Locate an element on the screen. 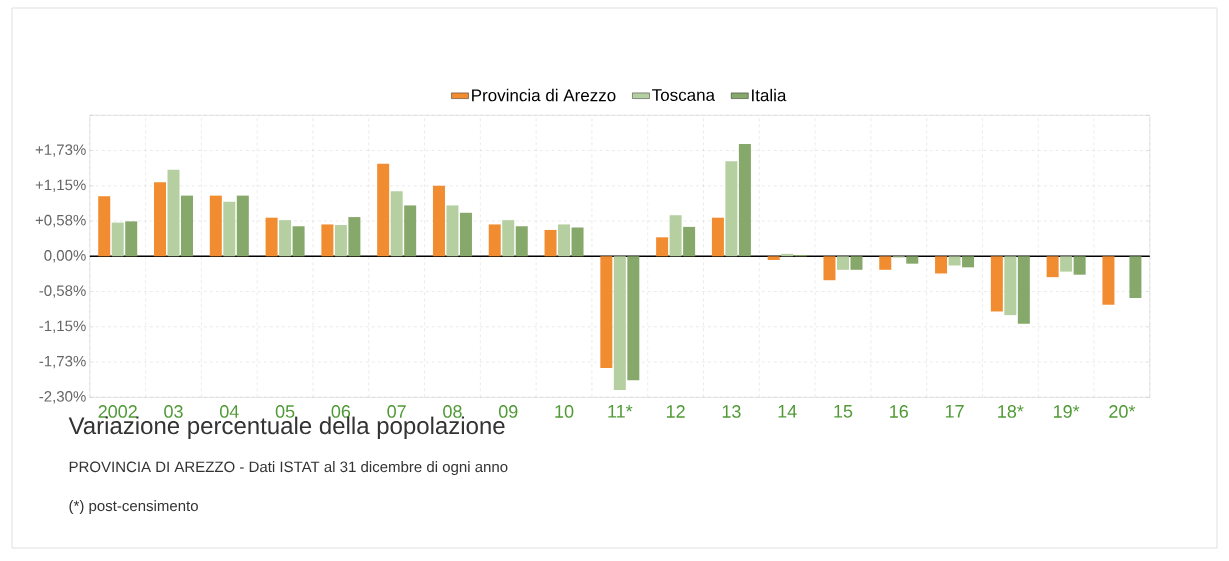 The width and height of the screenshot is (1229, 561). legend-label: Toscana is located at coordinates (684, 95).